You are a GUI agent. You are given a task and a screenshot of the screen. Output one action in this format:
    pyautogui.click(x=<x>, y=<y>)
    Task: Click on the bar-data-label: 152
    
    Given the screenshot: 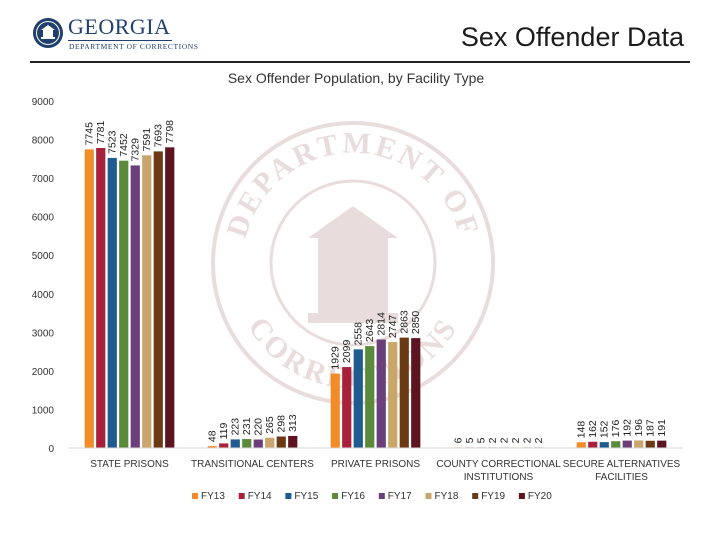 What is the action you would take?
    pyautogui.click(x=605, y=429)
    